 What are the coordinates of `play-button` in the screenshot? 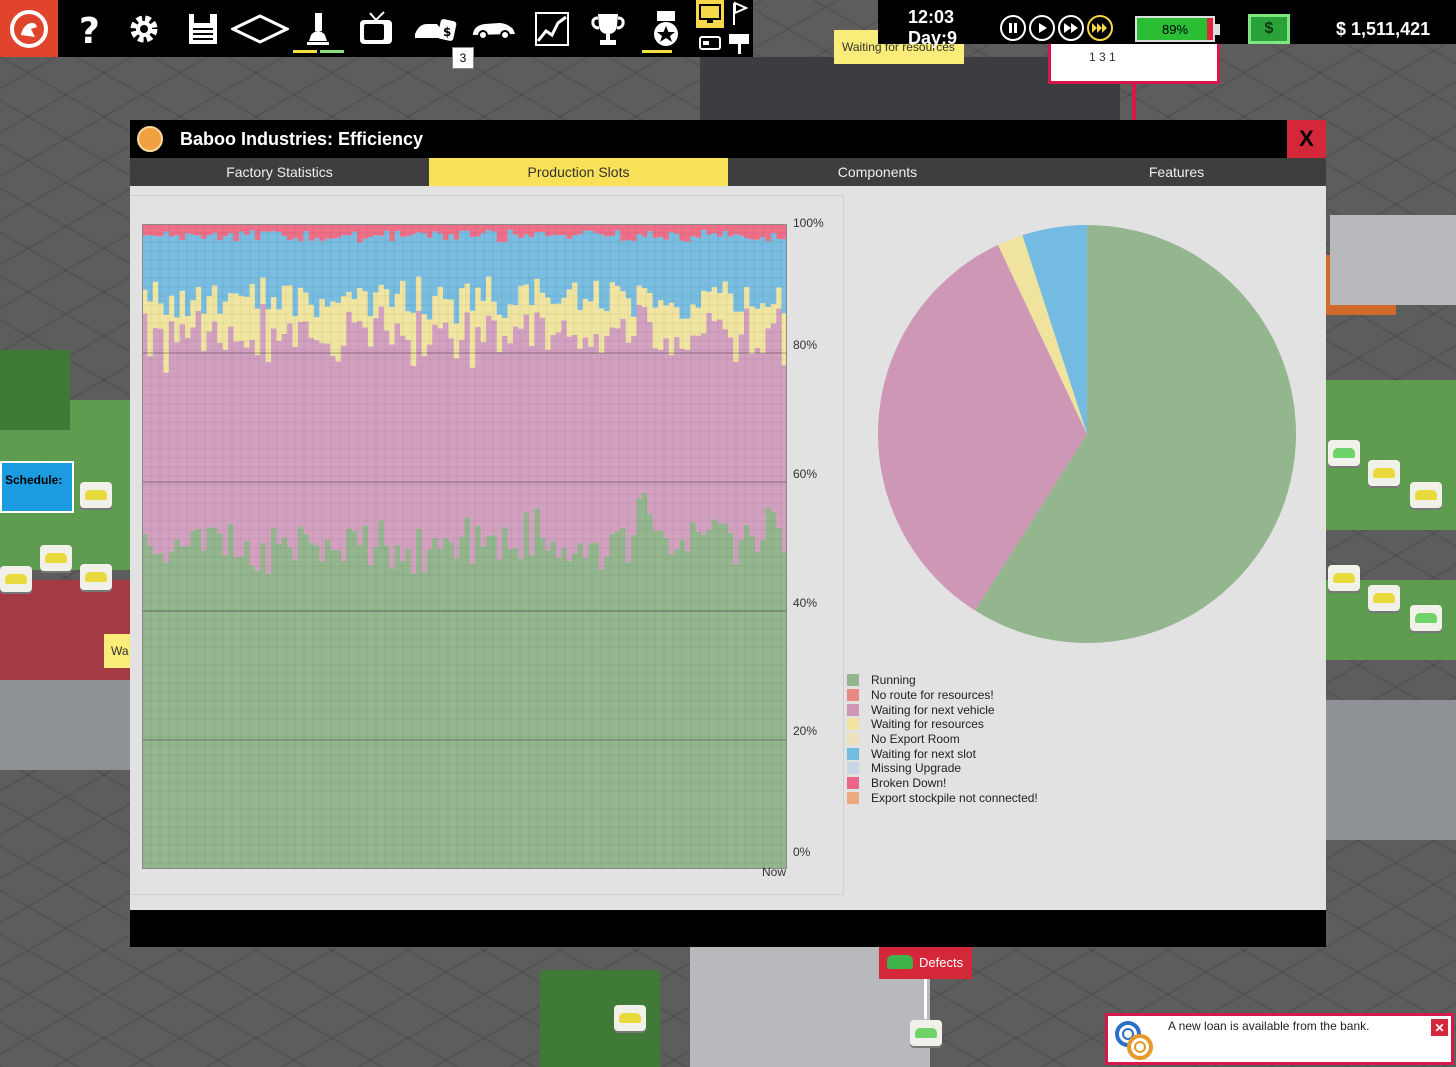 It's located at (1042, 28).